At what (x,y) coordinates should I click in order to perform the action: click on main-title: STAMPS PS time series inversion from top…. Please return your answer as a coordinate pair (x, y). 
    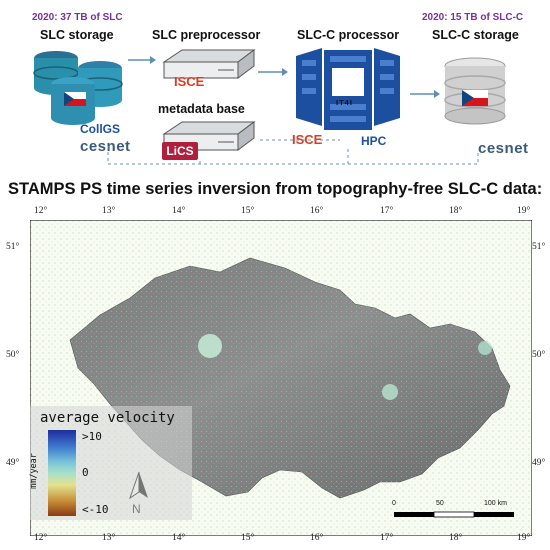
    Looking at the image, I should click on (275, 189).